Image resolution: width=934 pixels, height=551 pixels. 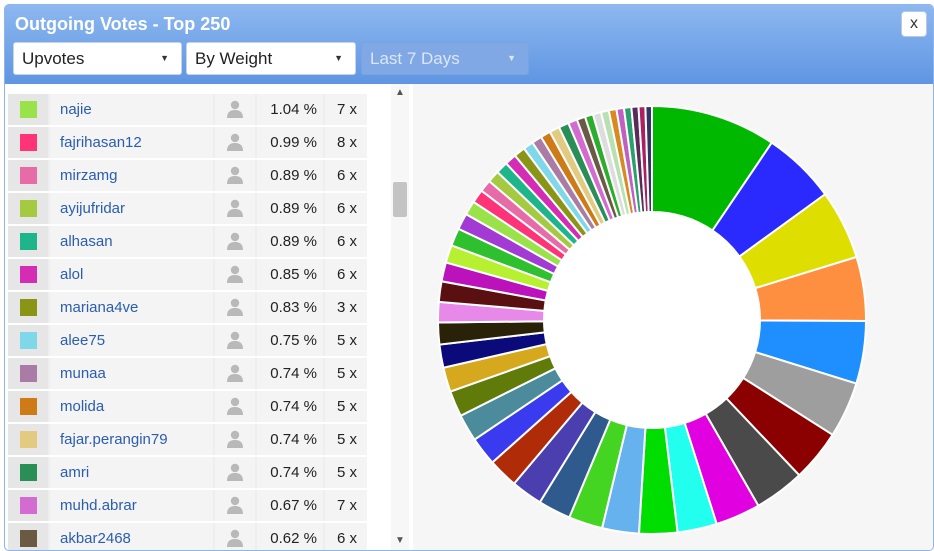 I want to click on list-item: fajrihasan12 0.99 % 8 x, so click(x=187, y=142).